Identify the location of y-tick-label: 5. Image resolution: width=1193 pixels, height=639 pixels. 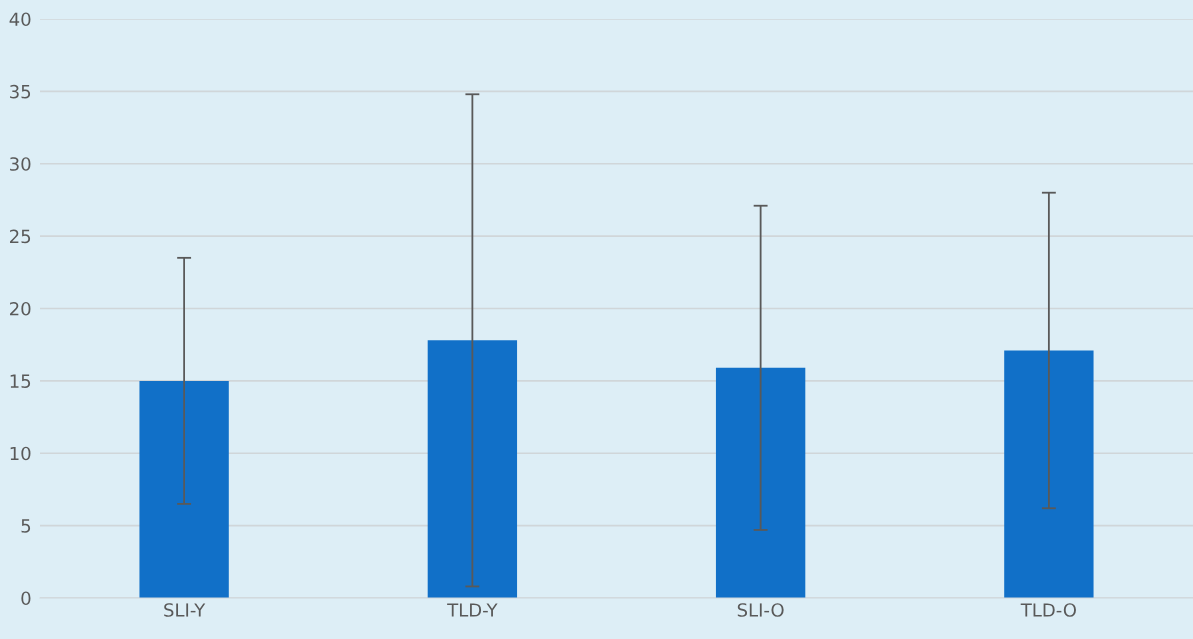
(26, 526).